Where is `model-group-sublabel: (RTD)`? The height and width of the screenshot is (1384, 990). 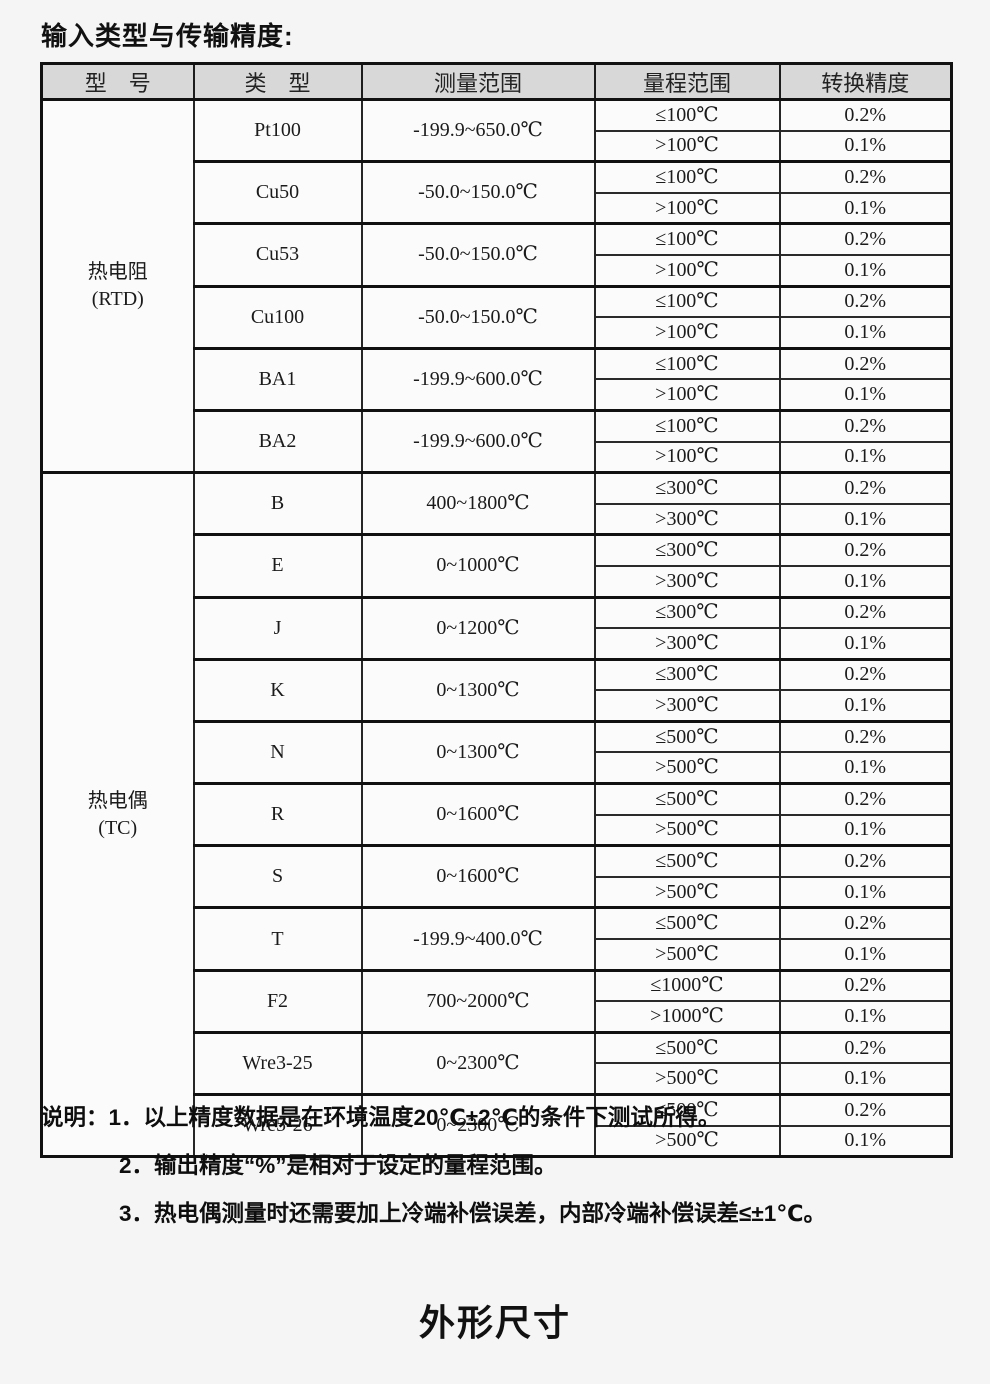 model-group-sublabel: (RTD) is located at coordinates (117, 299).